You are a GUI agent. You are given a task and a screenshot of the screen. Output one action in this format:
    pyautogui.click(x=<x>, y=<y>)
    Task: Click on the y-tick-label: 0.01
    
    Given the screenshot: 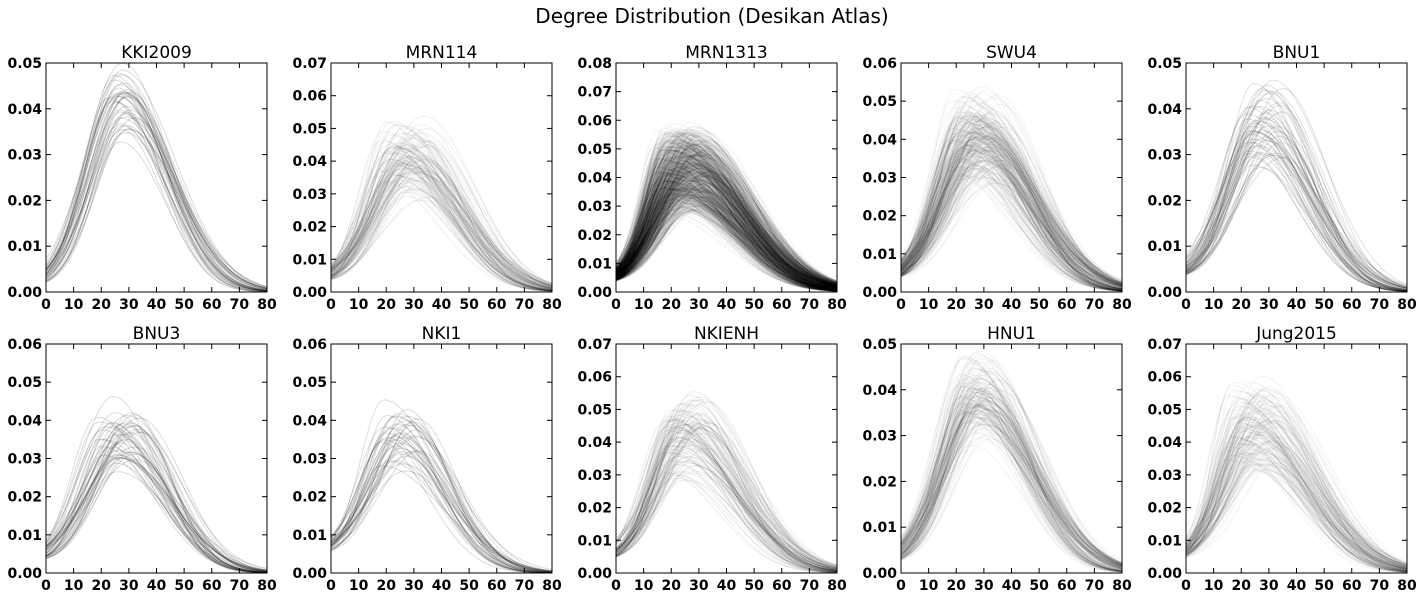 What is the action you would take?
    pyautogui.click(x=309, y=536)
    